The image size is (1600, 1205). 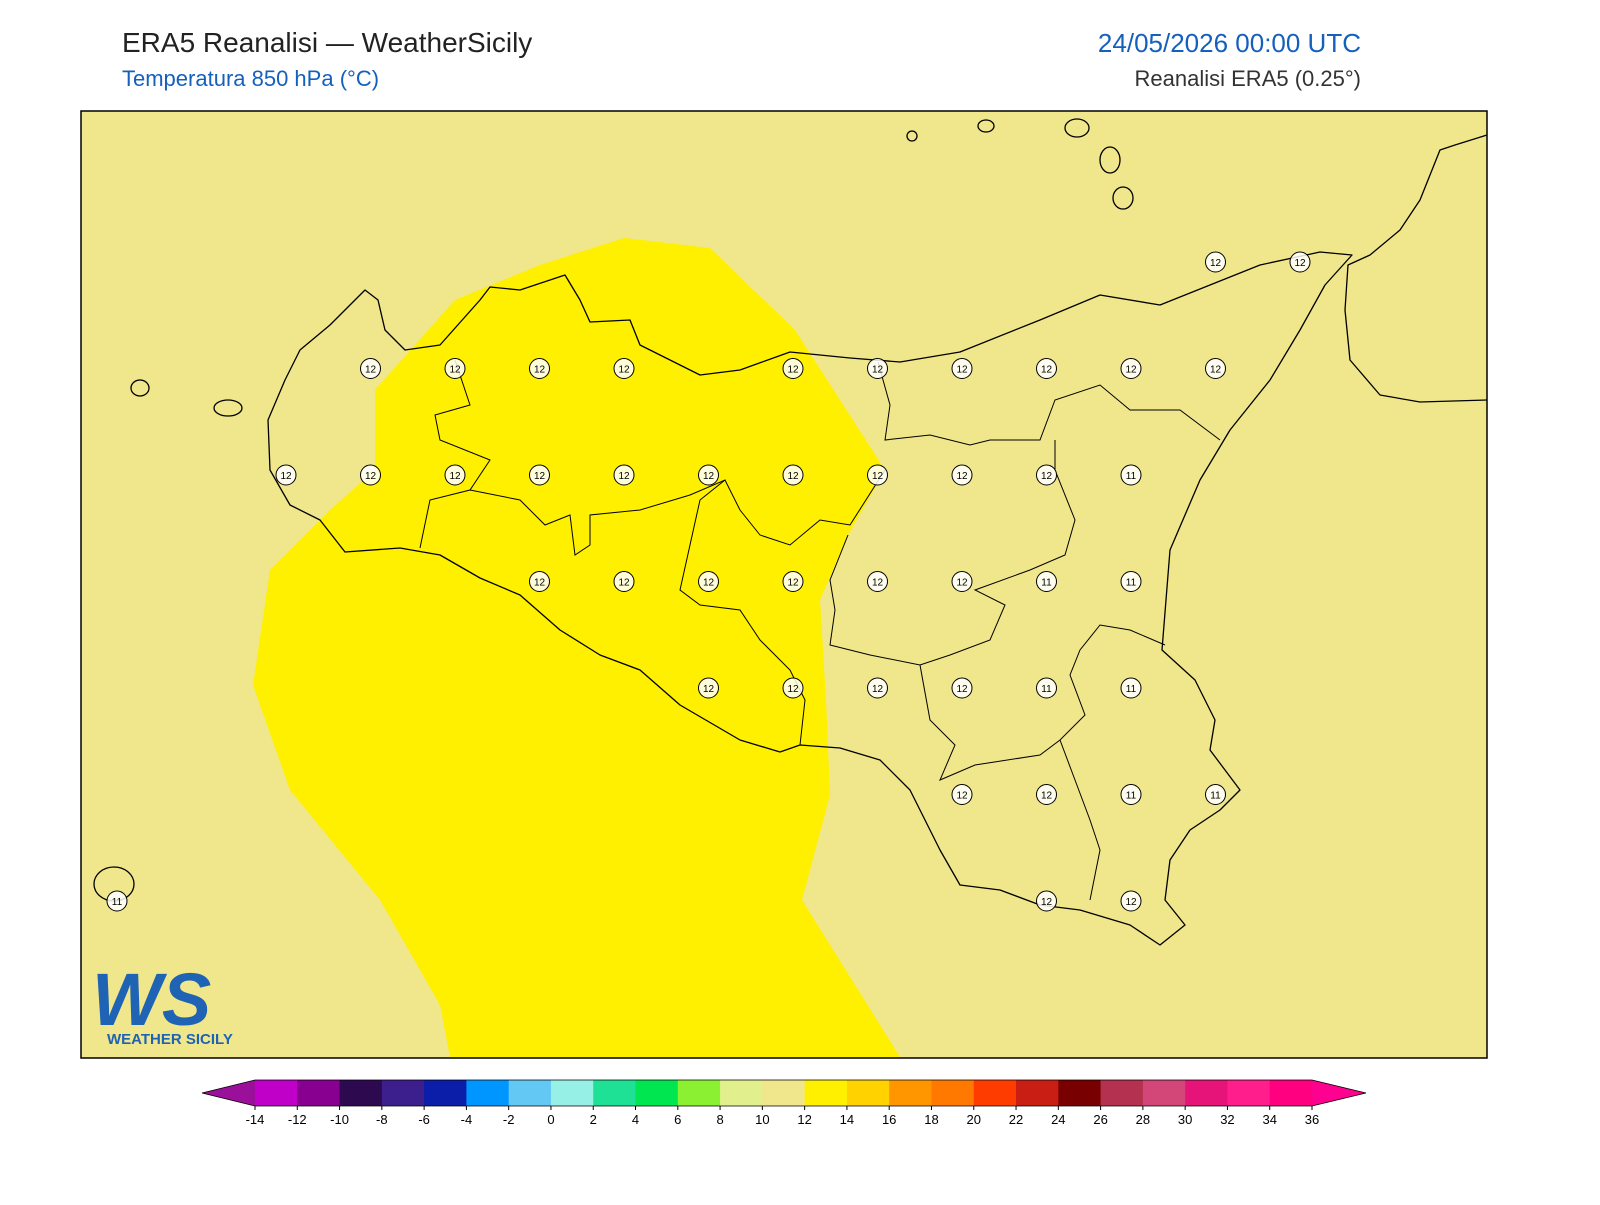 I want to click on colorbar-tick-label: 2, so click(x=593, y=1119).